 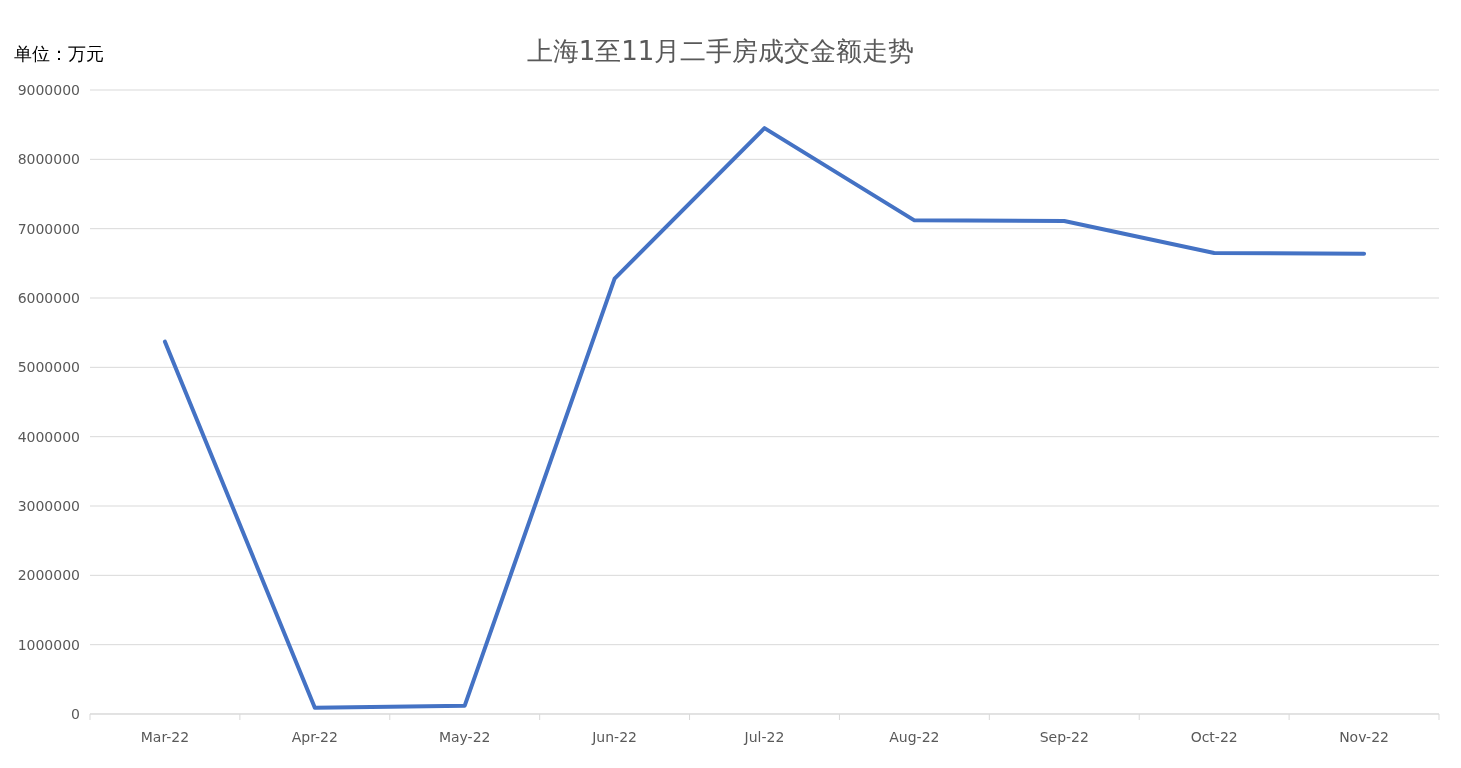 What do you see at coordinates (75, 713) in the screenshot?
I see `y-tick-label: 0` at bounding box center [75, 713].